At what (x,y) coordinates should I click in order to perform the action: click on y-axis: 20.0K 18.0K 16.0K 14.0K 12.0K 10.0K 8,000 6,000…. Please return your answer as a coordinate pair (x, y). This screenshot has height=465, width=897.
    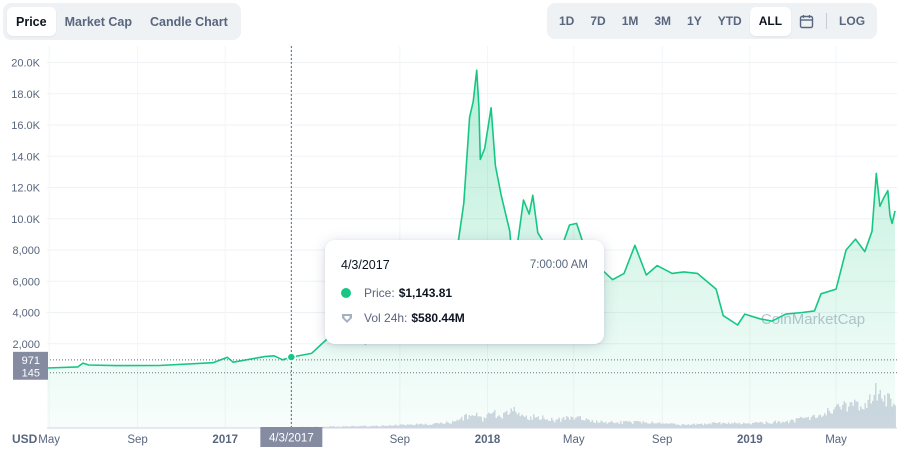
    Looking at the image, I should click on (25, 204).